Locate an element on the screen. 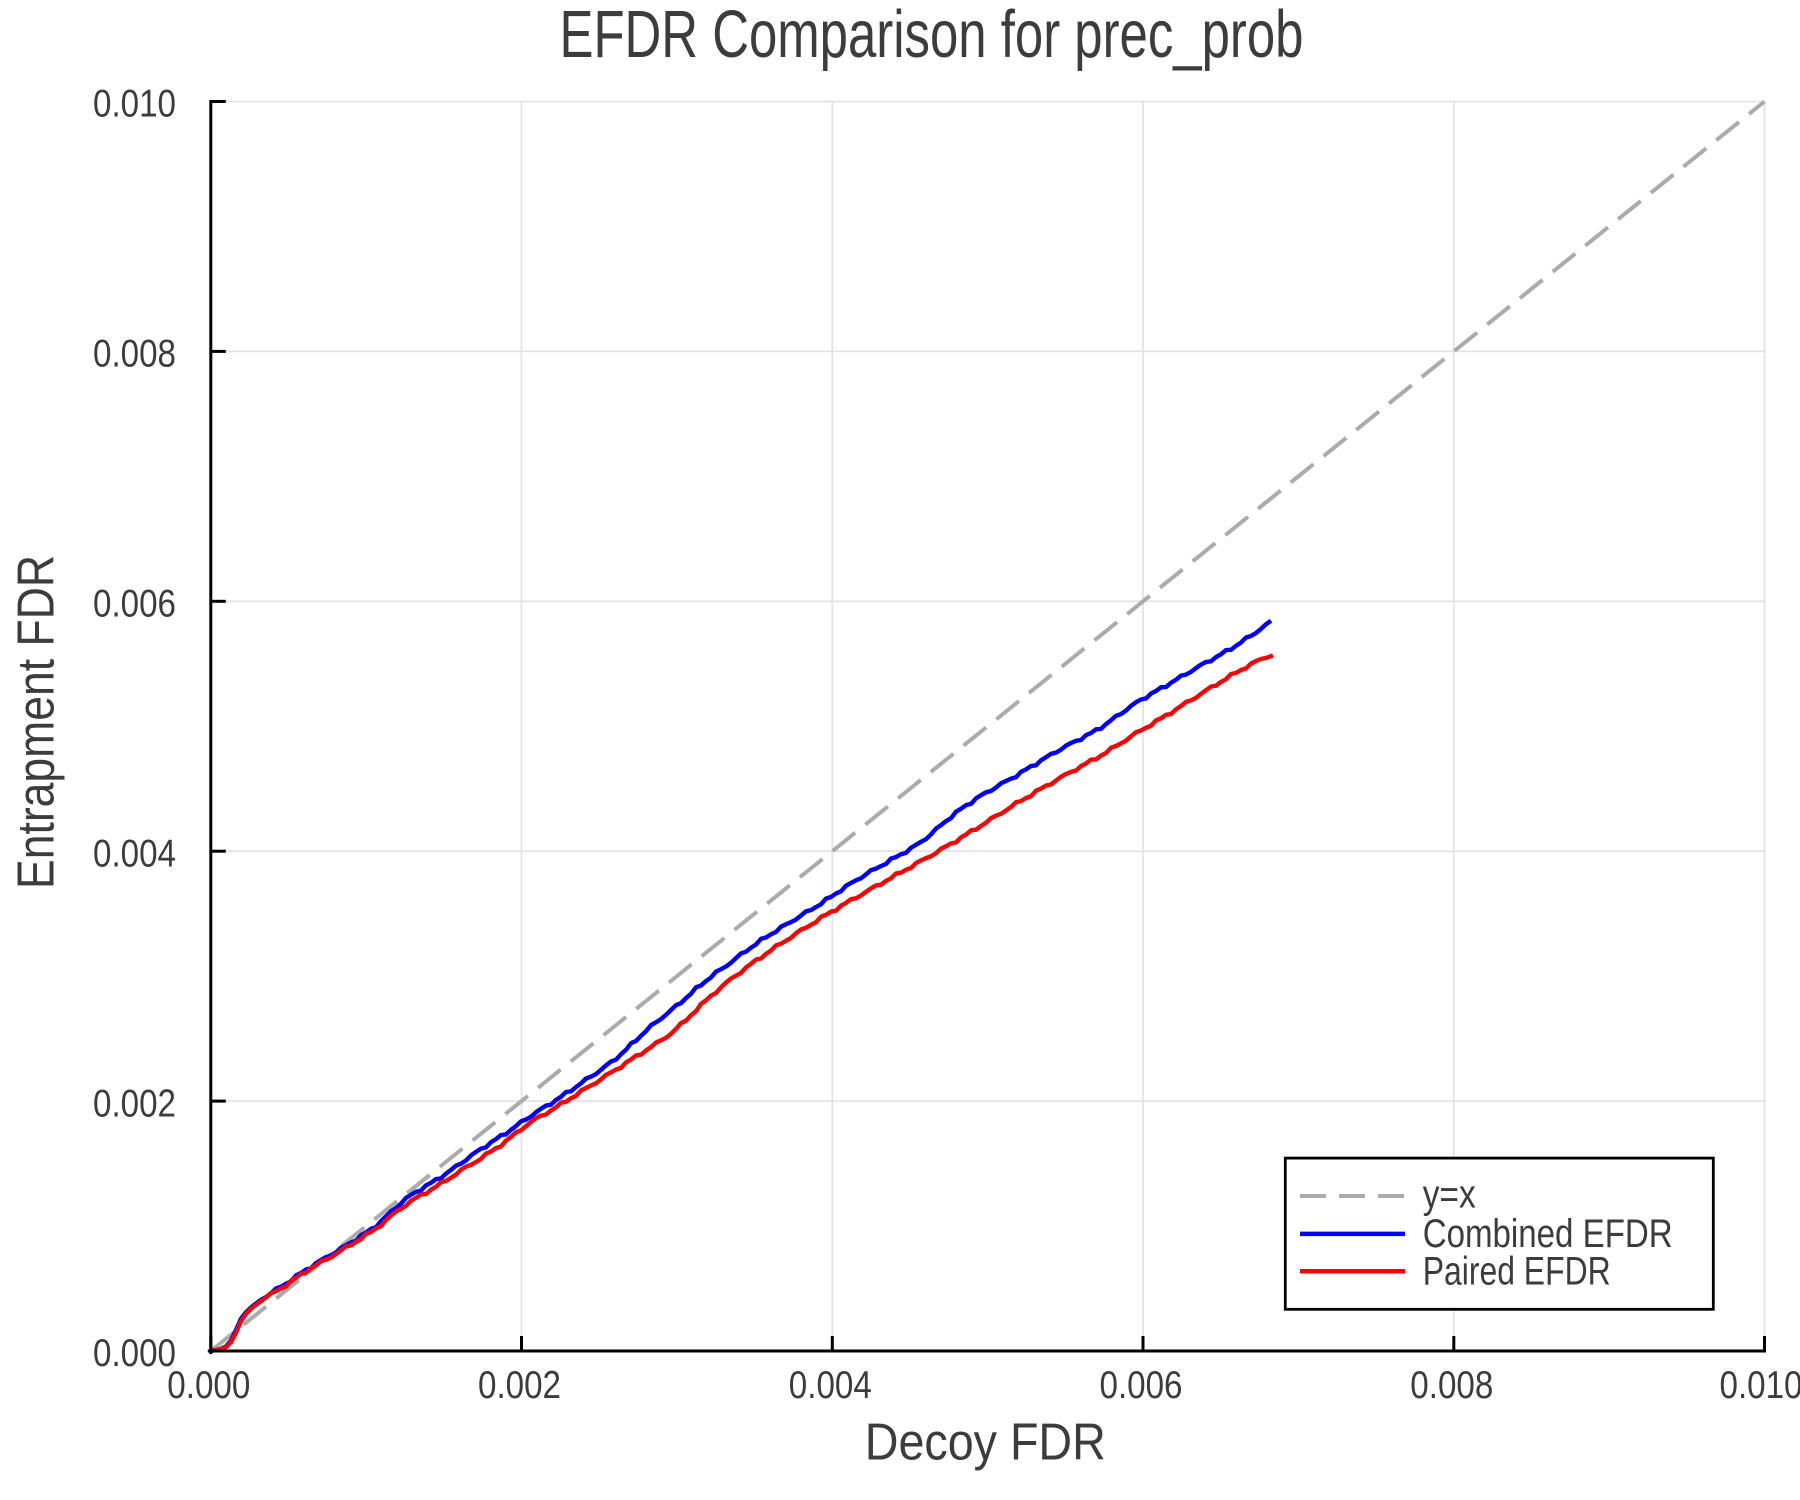 This screenshot has height=1500, width=1800. svg-text: Combined EFDR is located at coordinates (1548, 1234).